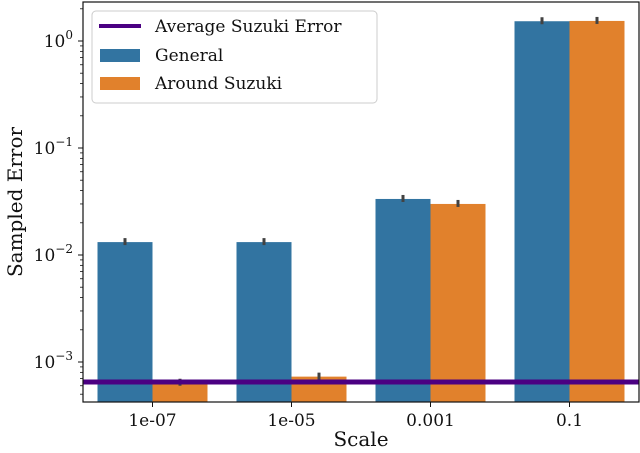 This screenshot has width=640, height=453. I want to click on x-axis: 1e-07 1e-05 0.001 0.1, so click(355, 416).